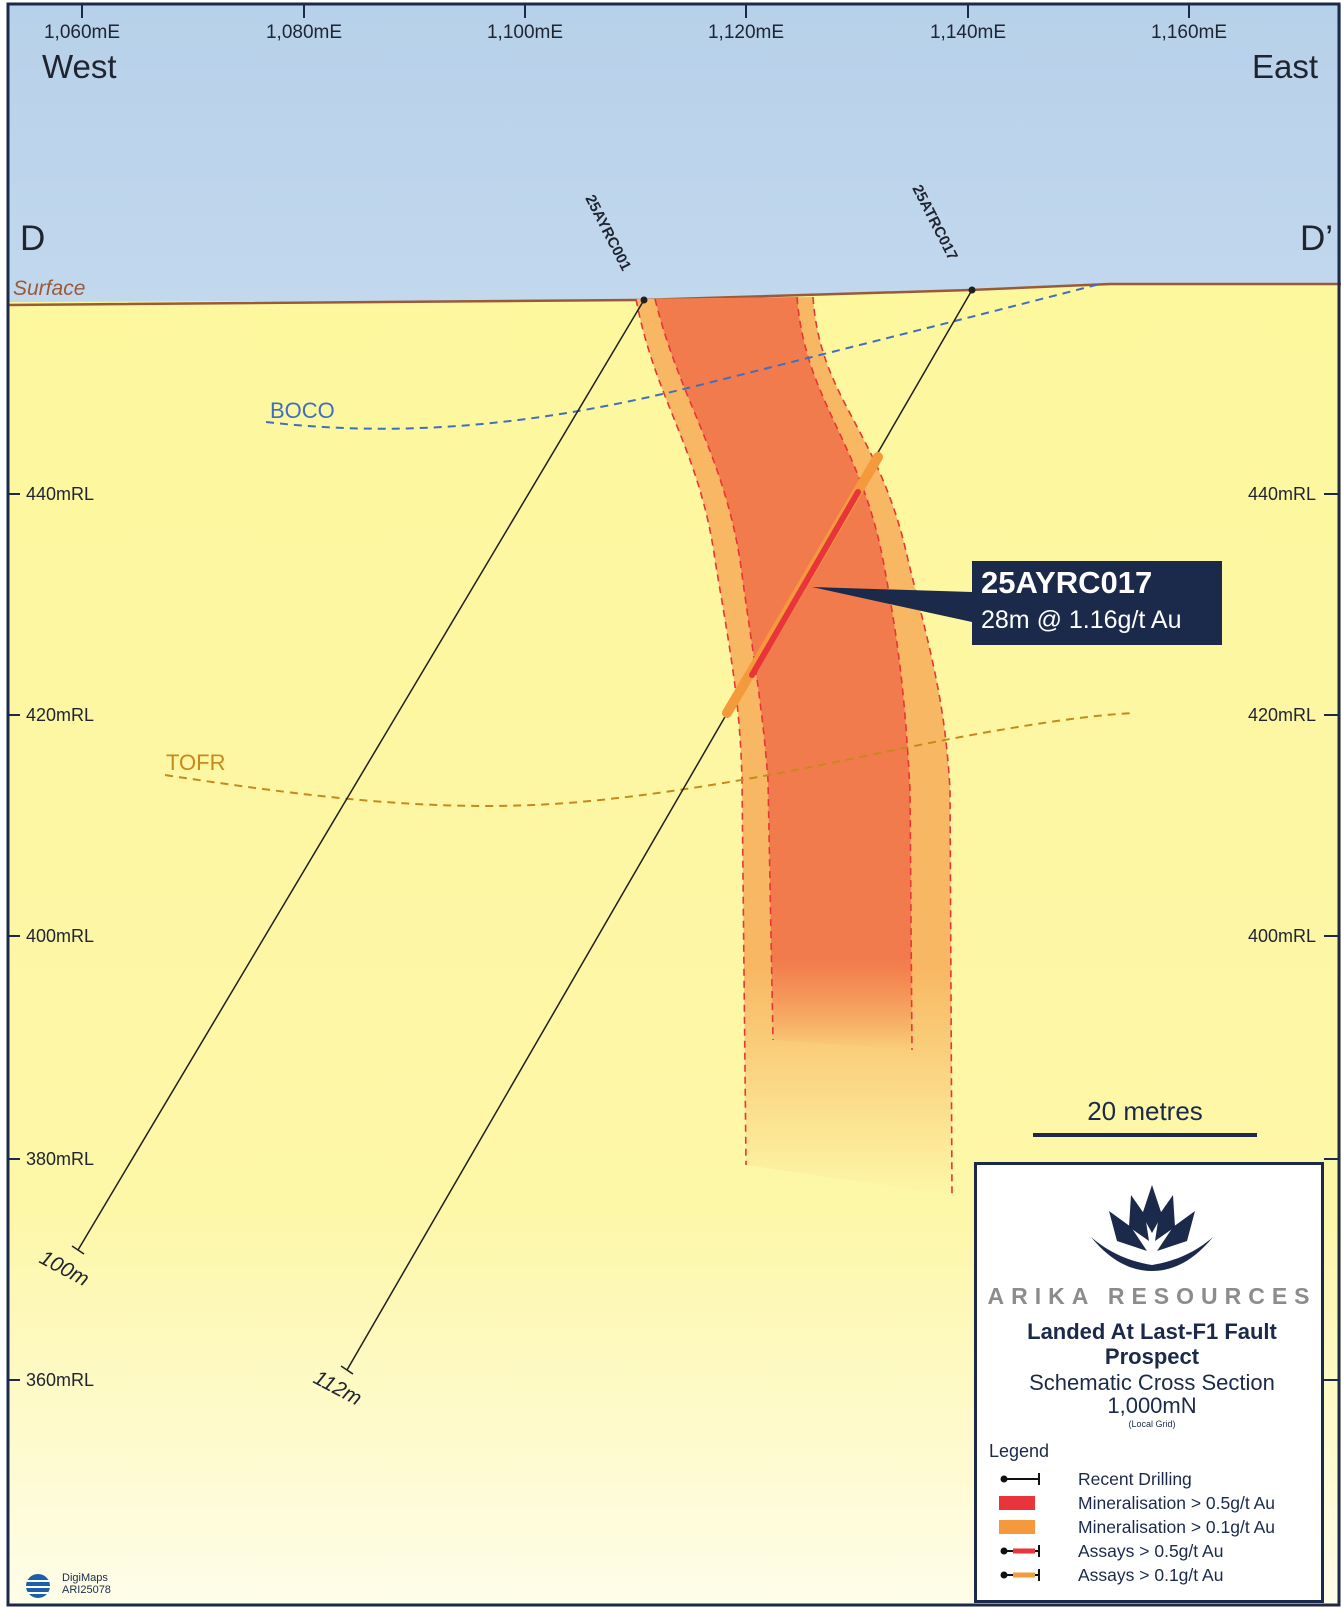 This screenshot has width=1341, height=1607. Describe the element at coordinates (86, 1590) in the screenshot. I see `digimaps-code: ARI25078` at that location.